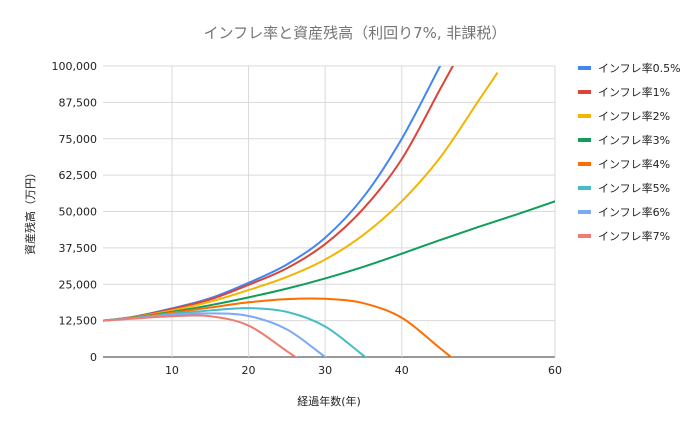 The image size is (700, 435). I want to click on legend-label: インフレ率3%, so click(634, 140).